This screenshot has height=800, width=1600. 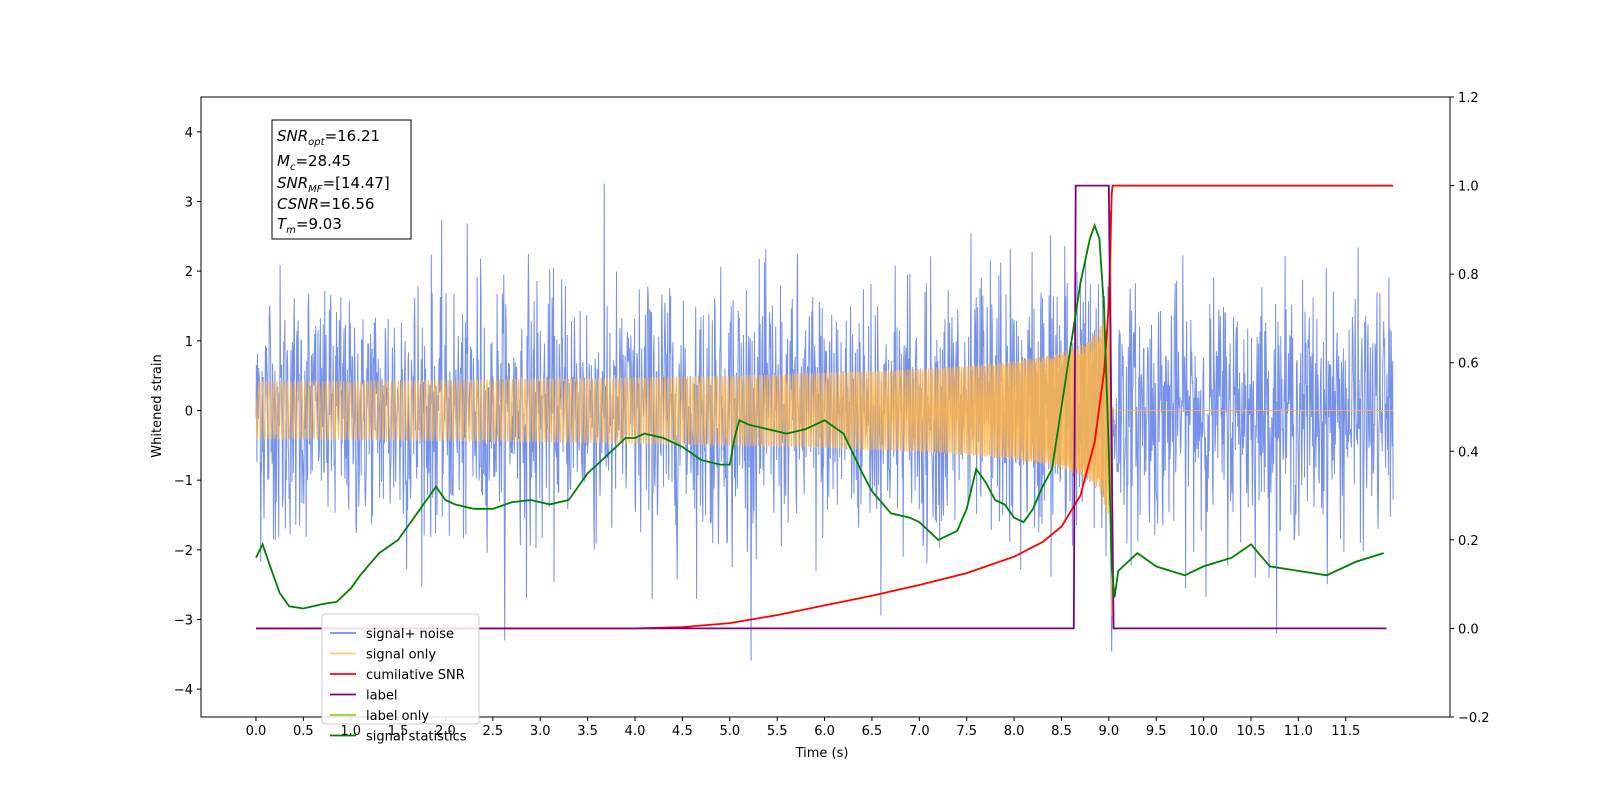 I want to click on legend-label: label only, so click(x=397, y=716).